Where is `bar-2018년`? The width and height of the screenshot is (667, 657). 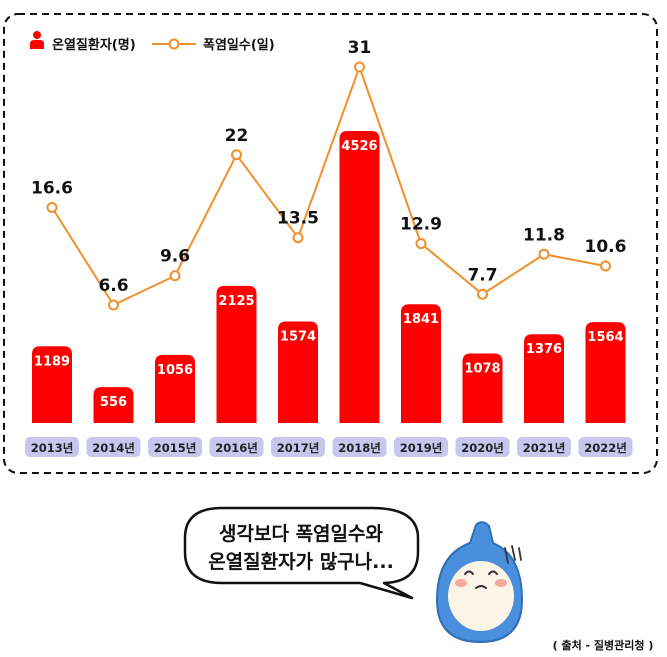
bar-2018년 is located at coordinates (359, 277).